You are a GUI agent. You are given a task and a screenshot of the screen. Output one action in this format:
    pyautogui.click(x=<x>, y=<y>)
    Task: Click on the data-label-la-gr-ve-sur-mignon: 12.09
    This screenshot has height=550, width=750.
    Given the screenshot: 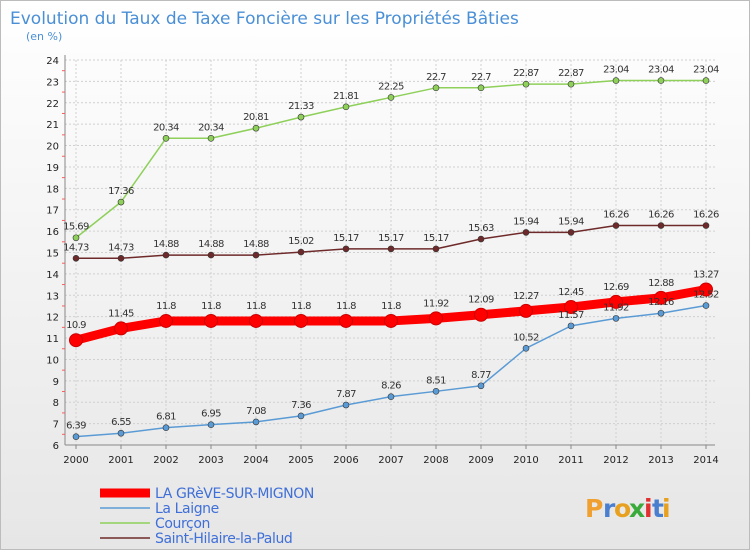 What is the action you would take?
    pyautogui.click(x=481, y=300)
    